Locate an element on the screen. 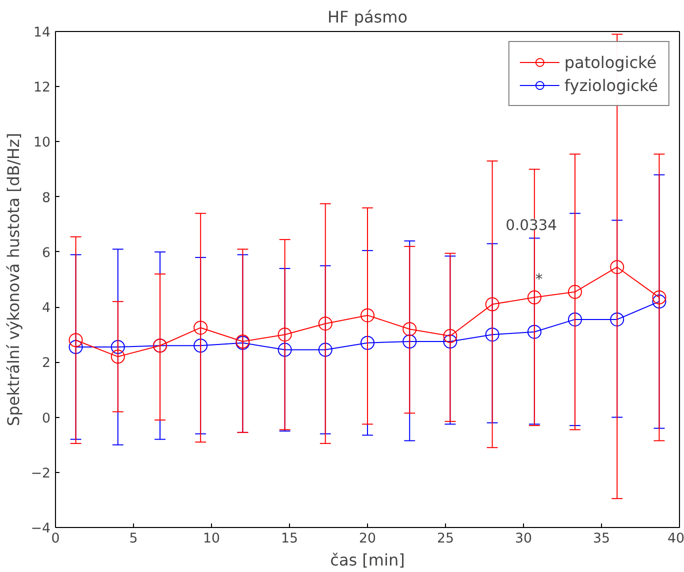  legend-label: patologické is located at coordinates (610, 62).